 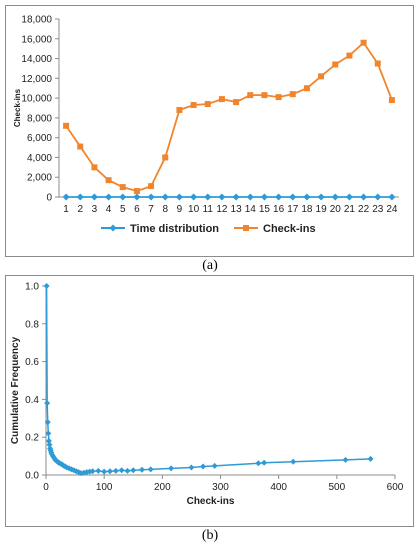 What do you see at coordinates (162, 487) in the screenshot?
I see `x-tick-label: 200` at bounding box center [162, 487].